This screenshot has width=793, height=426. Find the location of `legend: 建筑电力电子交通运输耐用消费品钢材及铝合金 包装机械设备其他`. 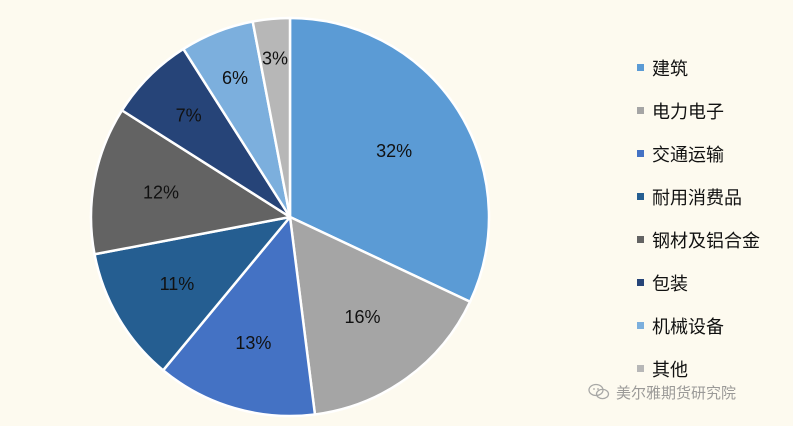

legend: 建筑电力电子交通运输耐用消费品钢材及铝合金 包装机械设备其他 is located at coordinates (698, 218).